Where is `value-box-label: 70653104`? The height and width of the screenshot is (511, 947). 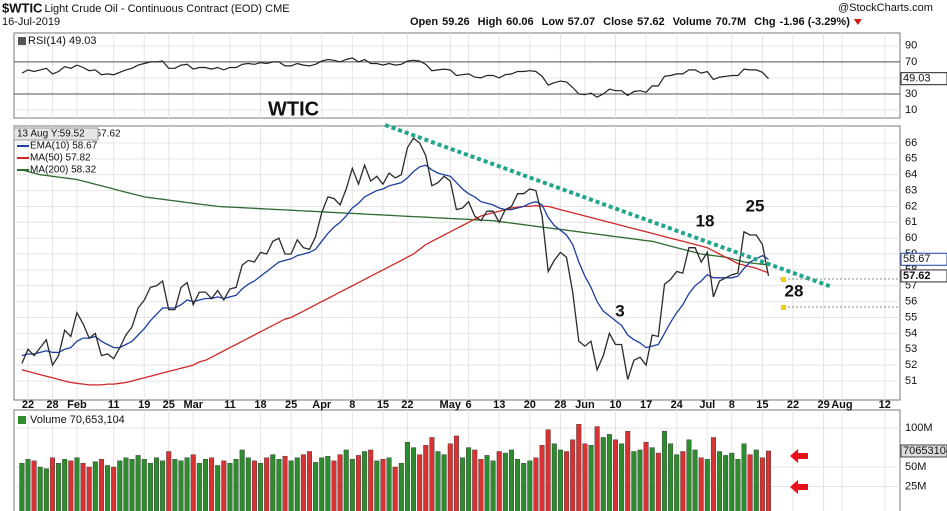 value-box-label: 70653104 is located at coordinates (925, 451).